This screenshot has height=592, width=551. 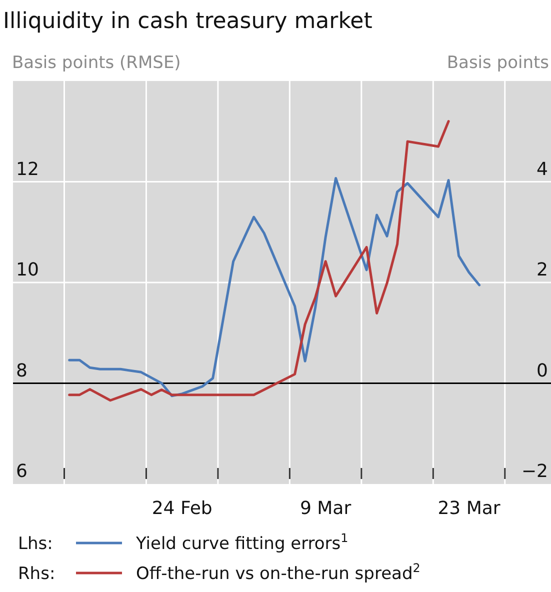 What do you see at coordinates (534, 471) in the screenshot?
I see `y2-tick-label: −2` at bounding box center [534, 471].